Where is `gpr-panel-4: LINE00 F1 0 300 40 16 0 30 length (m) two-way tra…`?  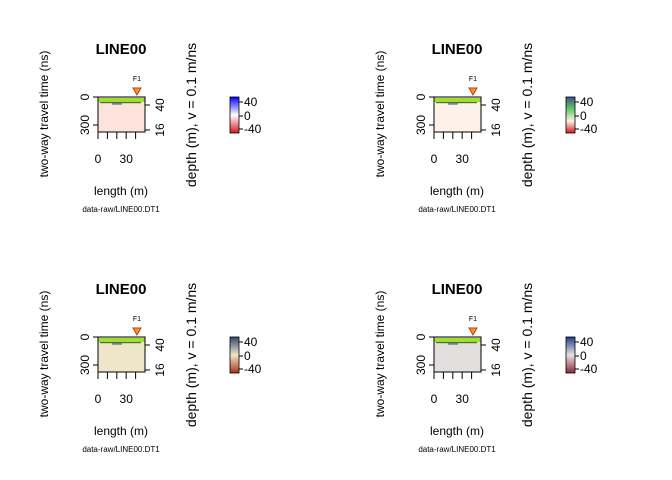
gpr-panel-4: LINE00 F1 0 300 40 16 0 30 length (m) two-way tra… is located at coordinates (485, 367).